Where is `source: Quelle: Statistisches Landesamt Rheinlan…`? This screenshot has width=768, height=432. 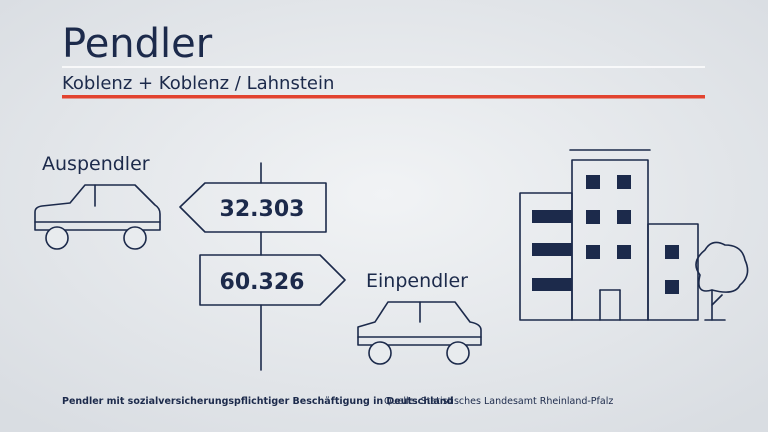
source: Quelle: Statistisches Landesamt Rheinlan… is located at coordinates (498, 401).